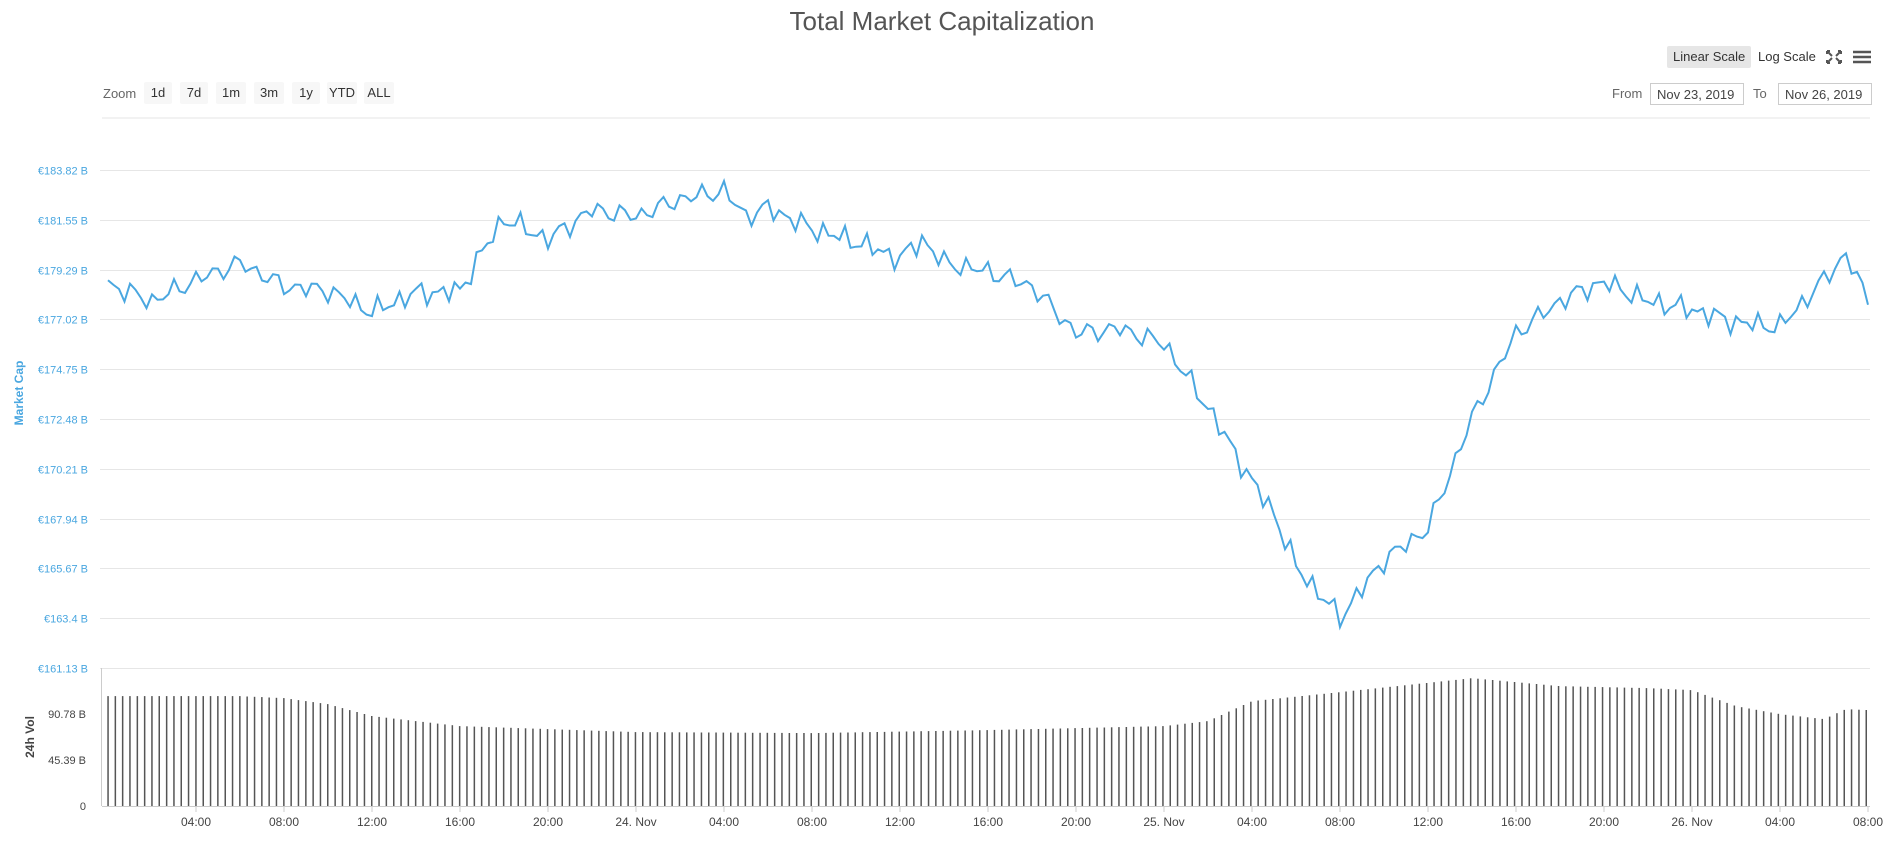 This screenshot has height=851, width=1884. What do you see at coordinates (342, 93) in the screenshot?
I see `zoom-ytd-button: YTD` at bounding box center [342, 93].